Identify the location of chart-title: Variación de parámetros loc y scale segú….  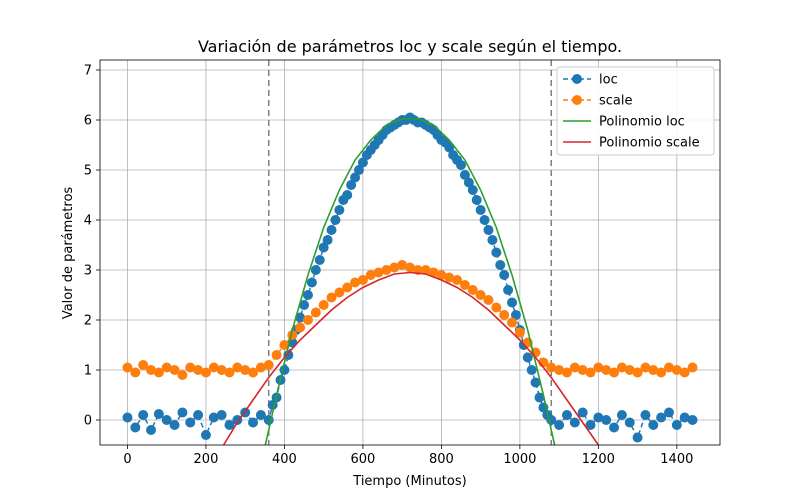
(410, 46).